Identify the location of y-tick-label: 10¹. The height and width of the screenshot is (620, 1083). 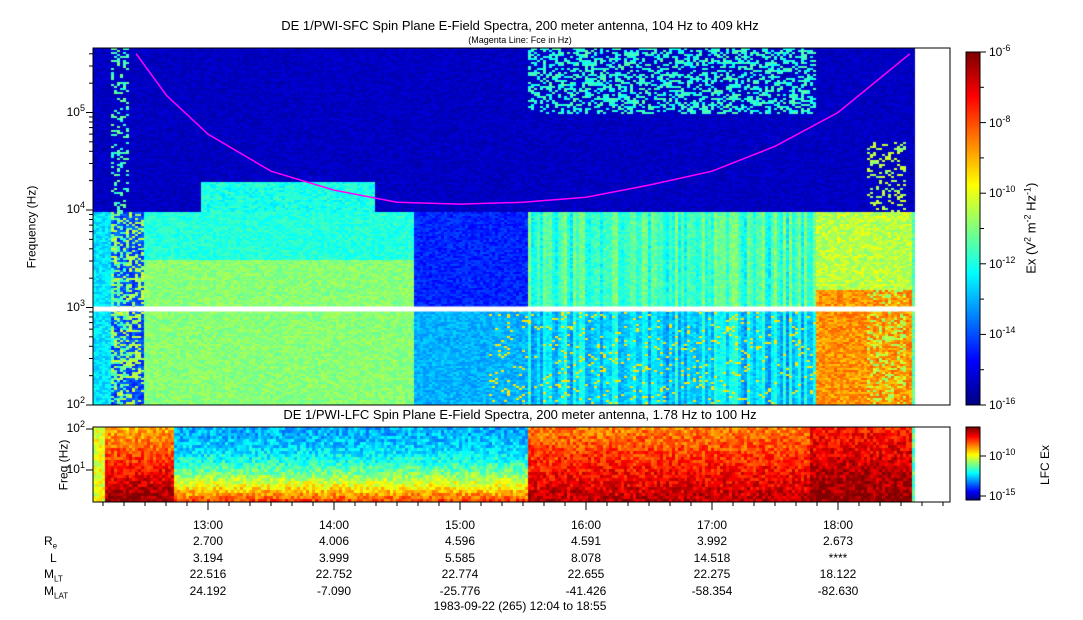
(75, 468).